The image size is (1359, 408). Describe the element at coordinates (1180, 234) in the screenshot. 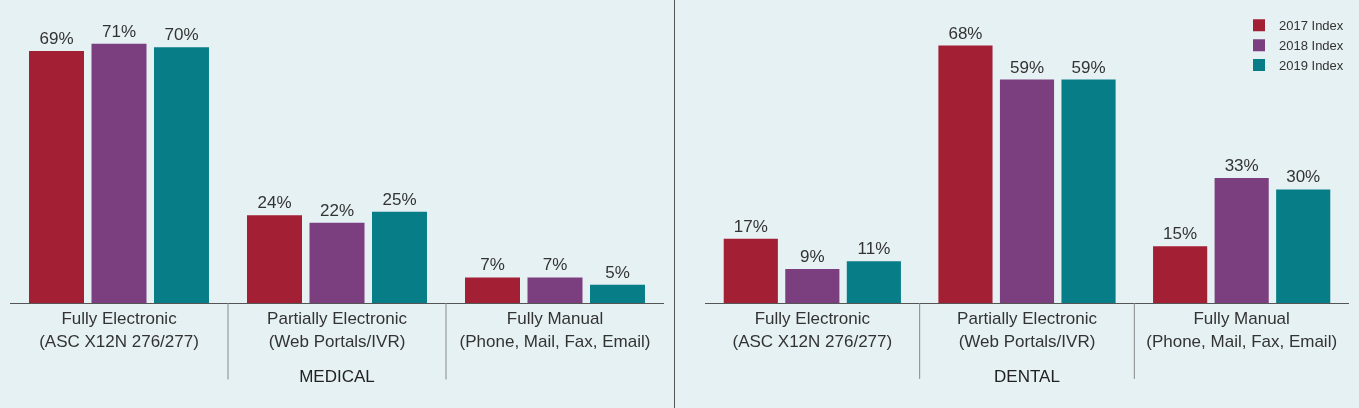

I see `data-label: 15%` at that location.